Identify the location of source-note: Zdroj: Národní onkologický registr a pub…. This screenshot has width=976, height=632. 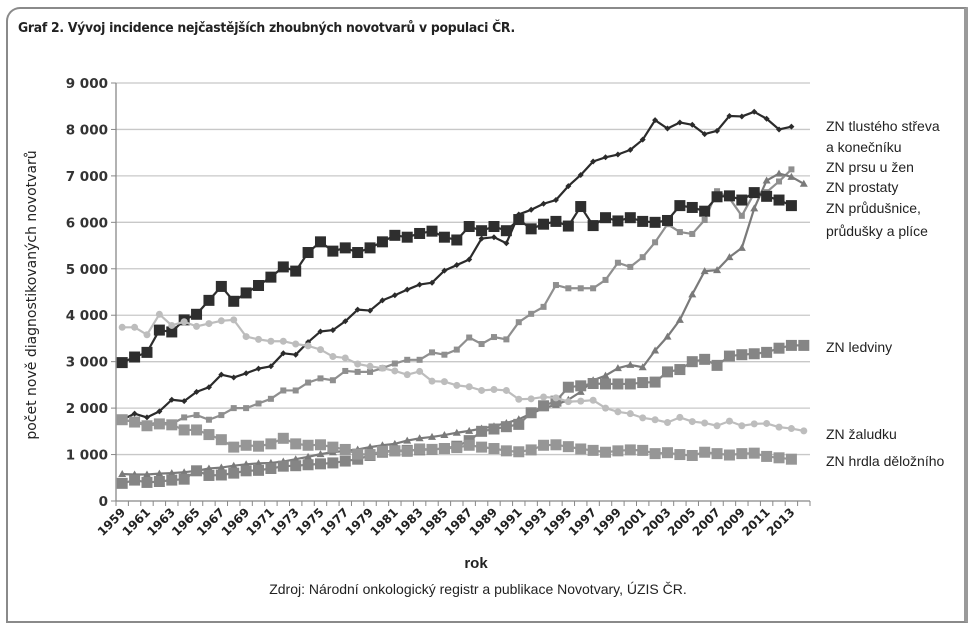
(478, 589).